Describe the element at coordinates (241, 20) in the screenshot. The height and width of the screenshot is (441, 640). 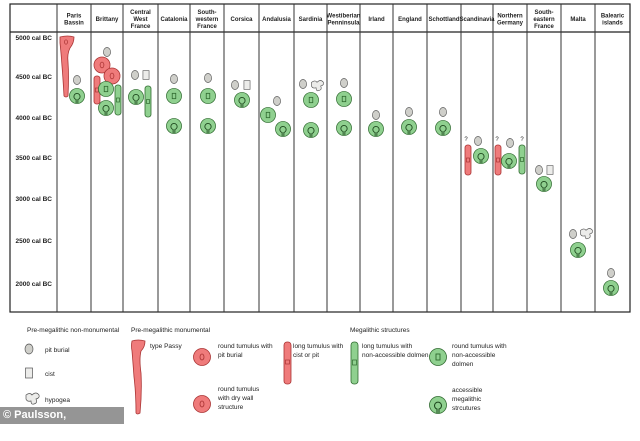
I see `column-header: Corsica` at that location.